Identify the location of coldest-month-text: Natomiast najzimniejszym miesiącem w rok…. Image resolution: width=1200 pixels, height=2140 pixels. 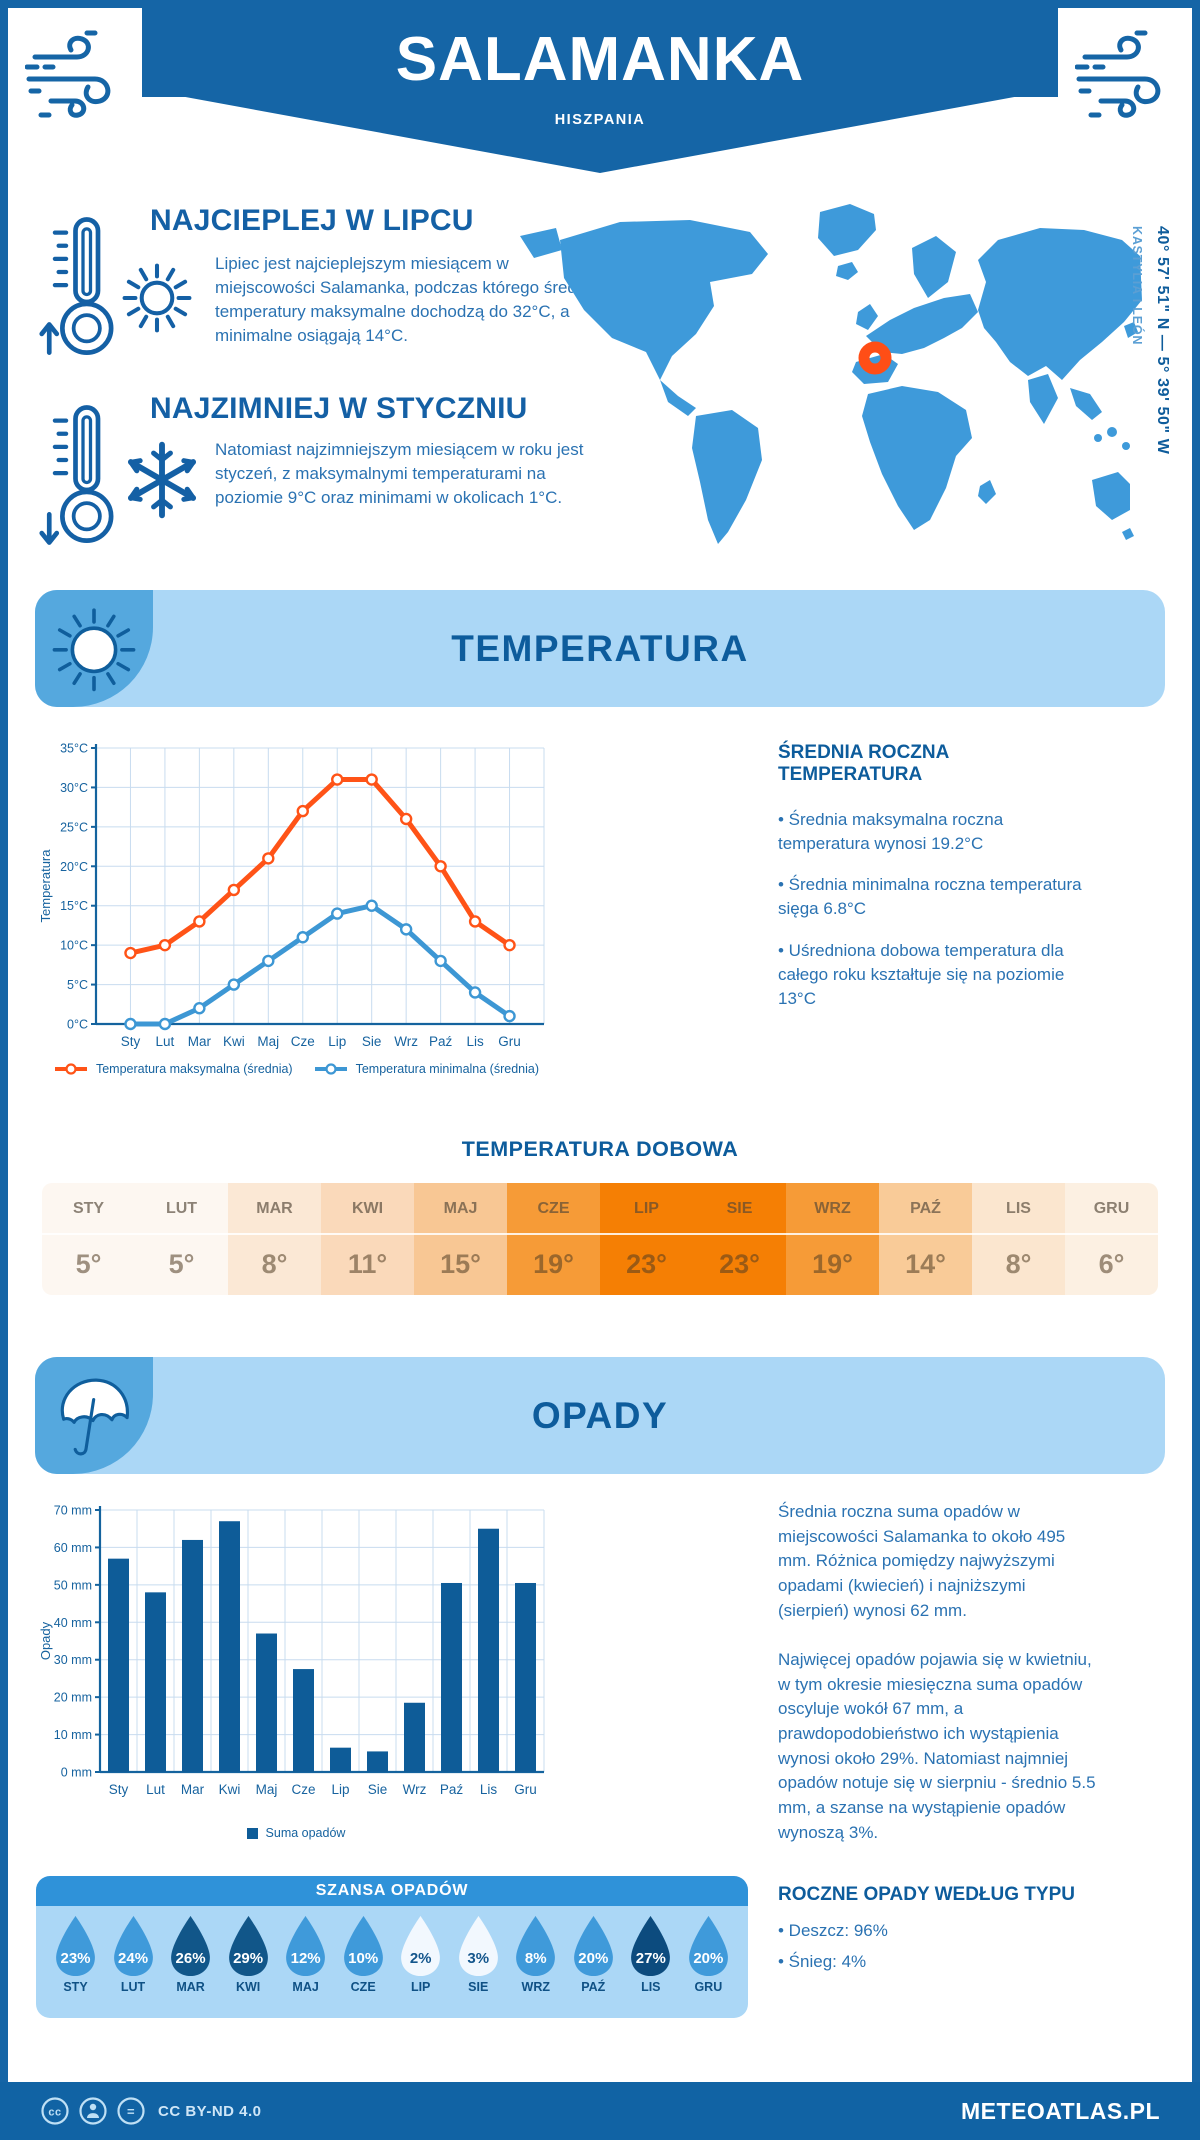
(399, 474).